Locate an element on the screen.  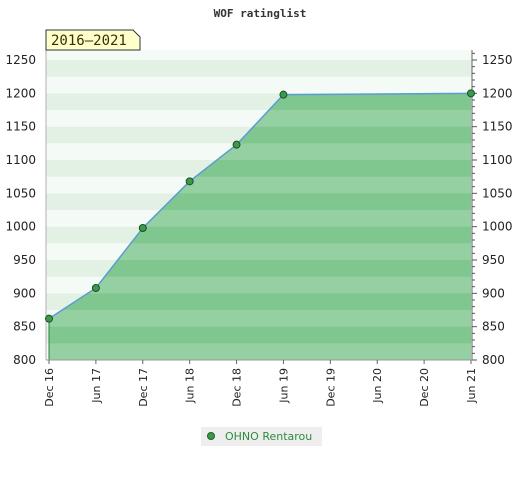
x-tick-label: Jun 19 is located at coordinates (283, 386).